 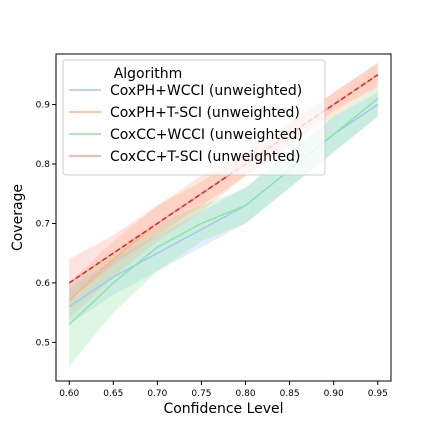 What do you see at coordinates (157, 394) in the screenshot?
I see `x-tick-label-2: 0.70` at bounding box center [157, 394].